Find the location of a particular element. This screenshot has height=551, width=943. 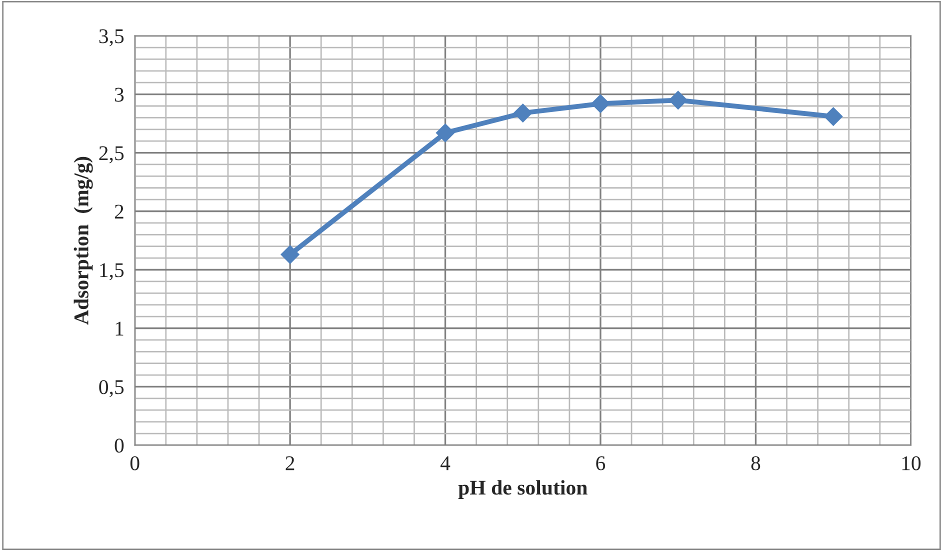

x-tick-label: 10 is located at coordinates (911, 463).